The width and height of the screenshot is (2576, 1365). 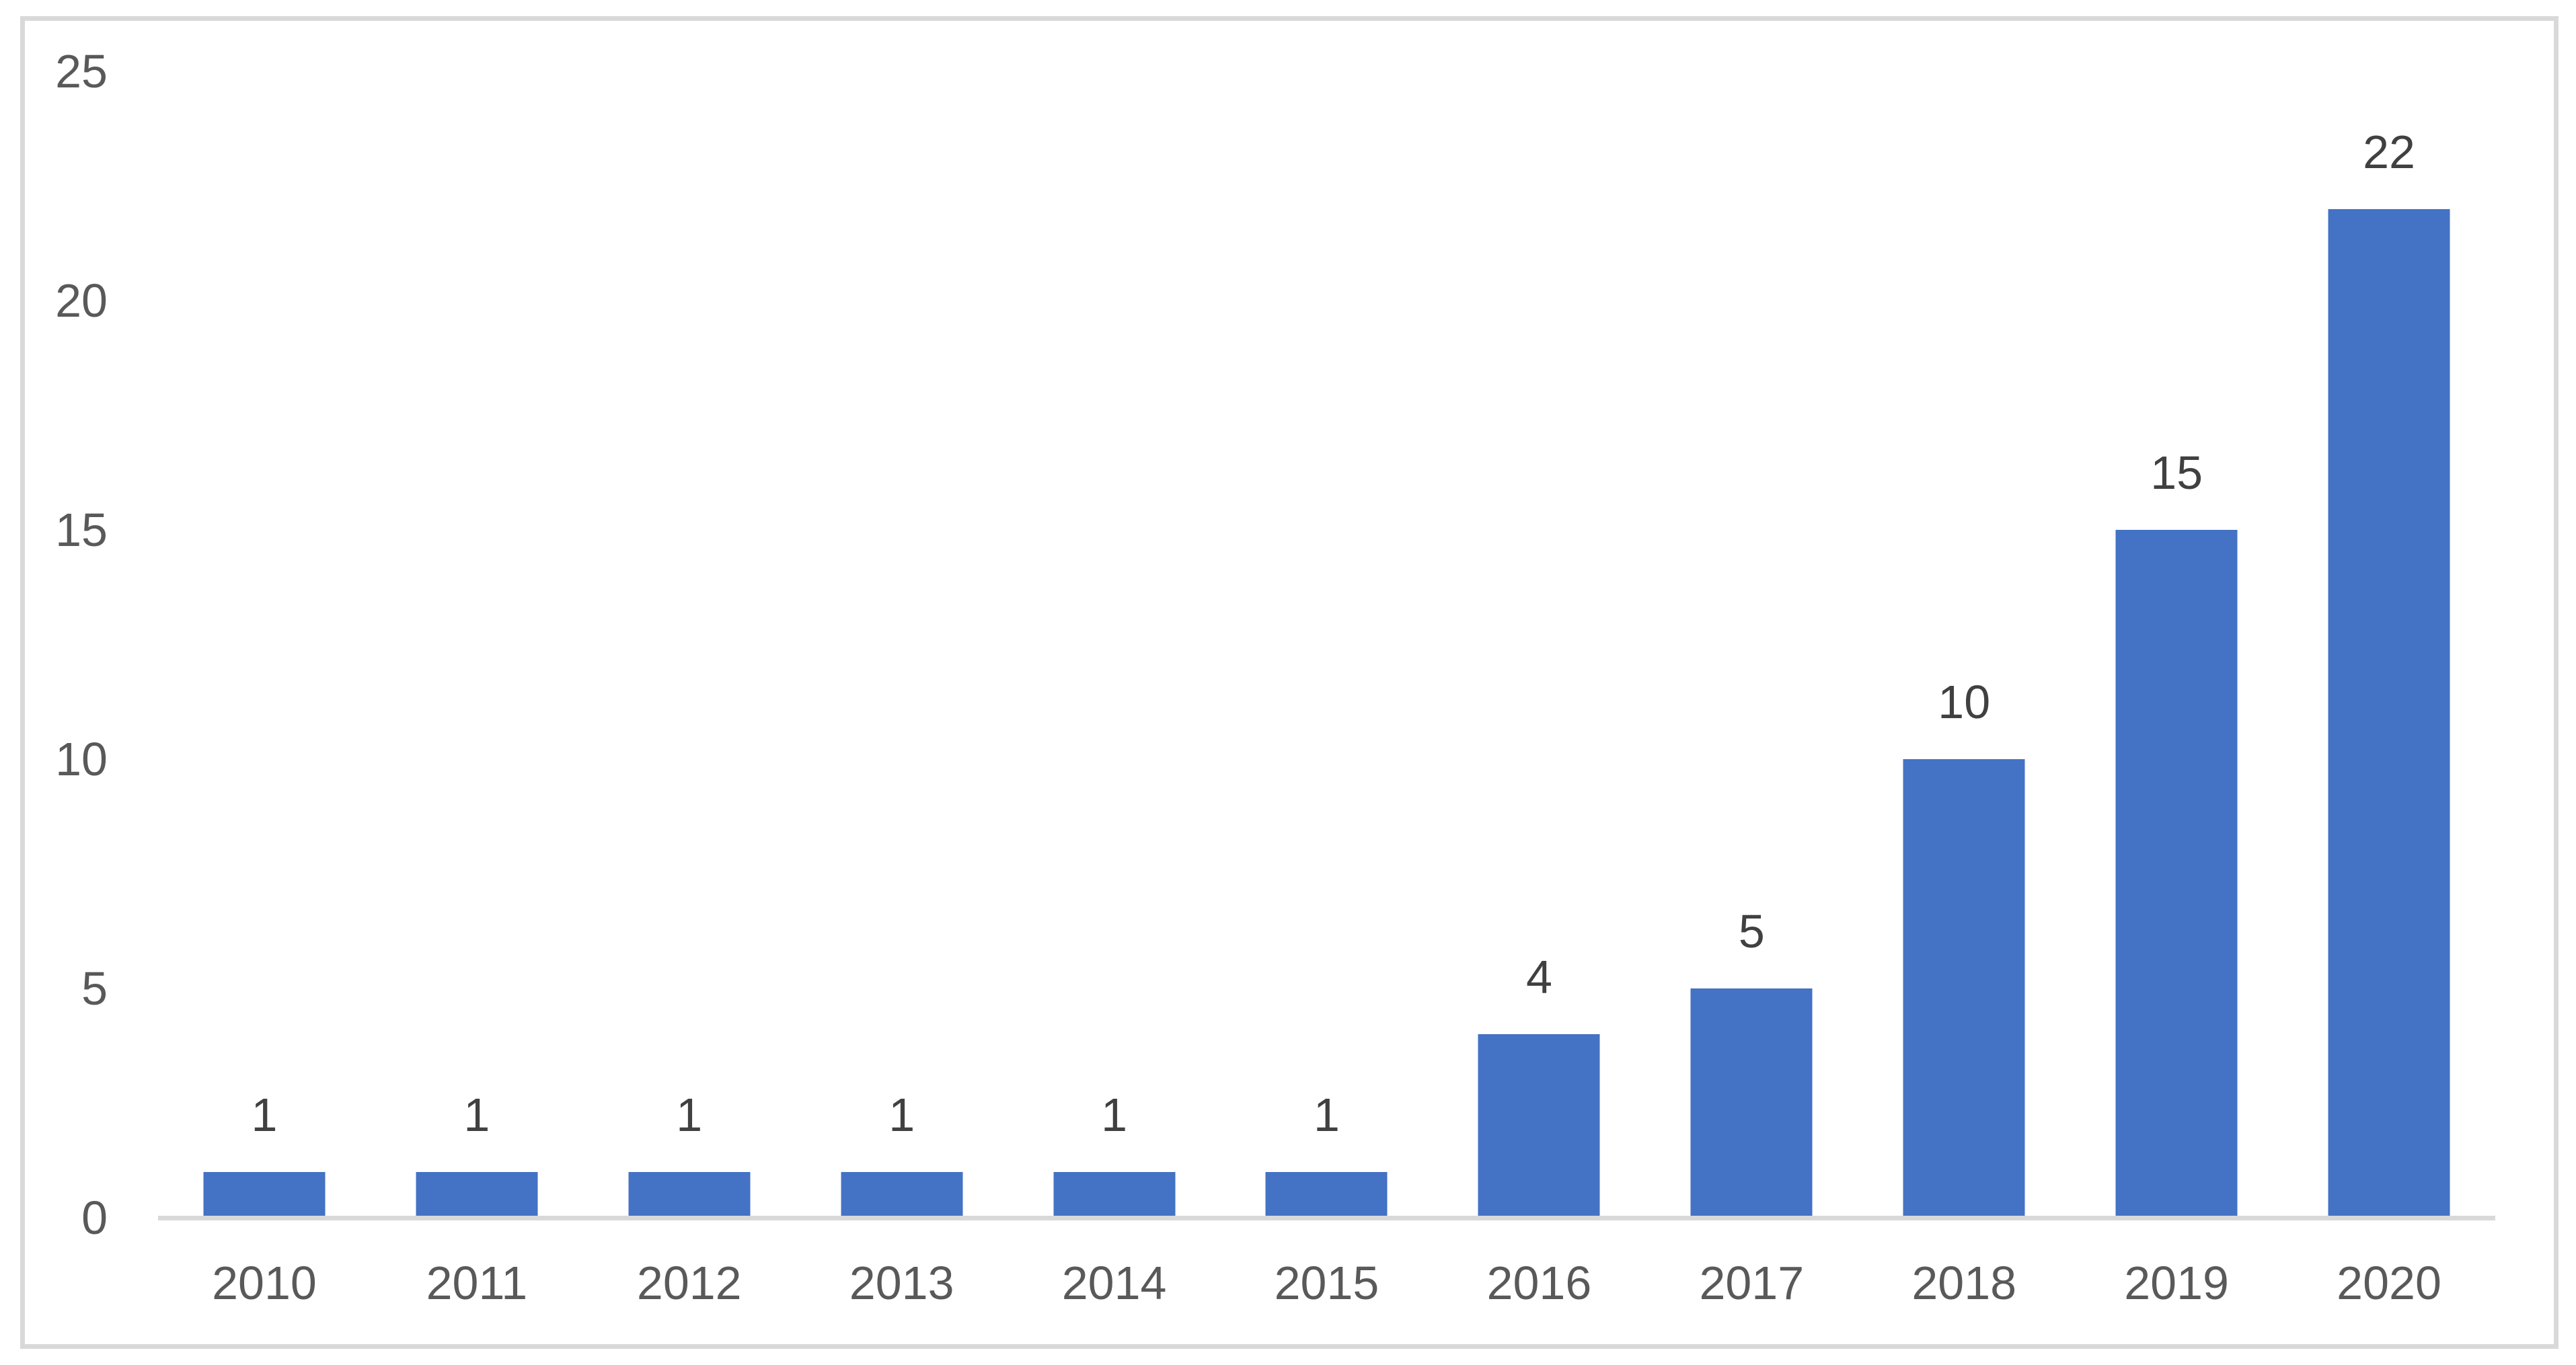 I want to click on data-label-2017: 5, so click(x=1751, y=932).